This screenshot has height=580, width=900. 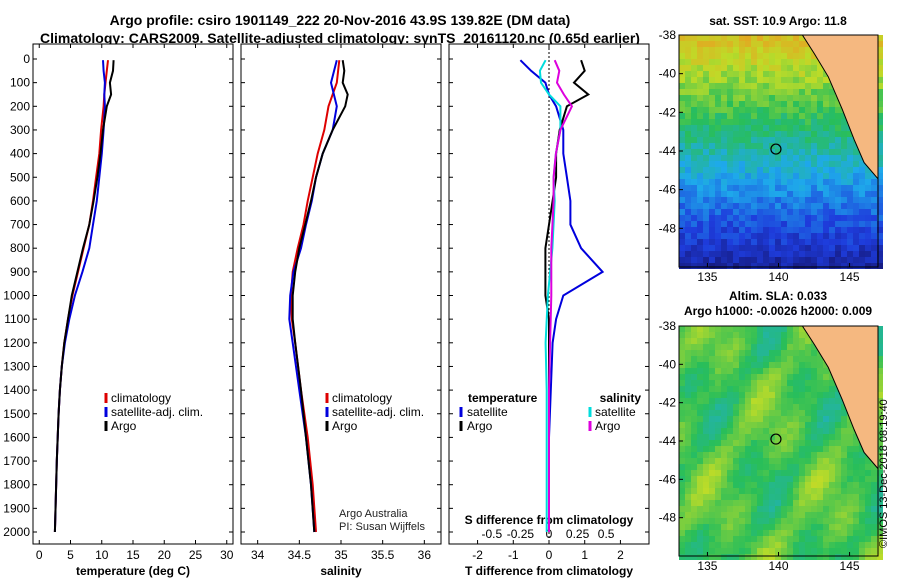 What do you see at coordinates (16, 414) in the screenshot?
I see `depth-tick-label: 1500` at bounding box center [16, 414].